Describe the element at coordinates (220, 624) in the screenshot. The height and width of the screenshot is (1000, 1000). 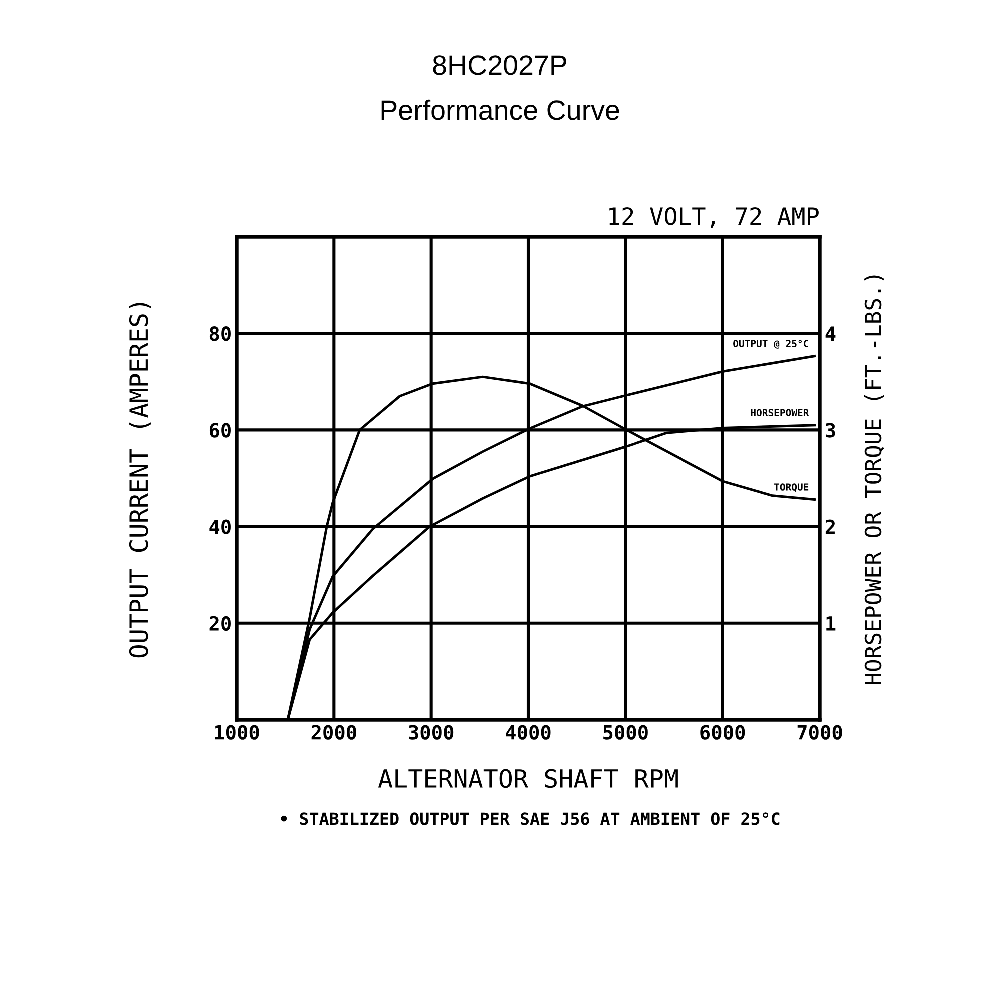
I see `y-tick-label: 20` at that location.